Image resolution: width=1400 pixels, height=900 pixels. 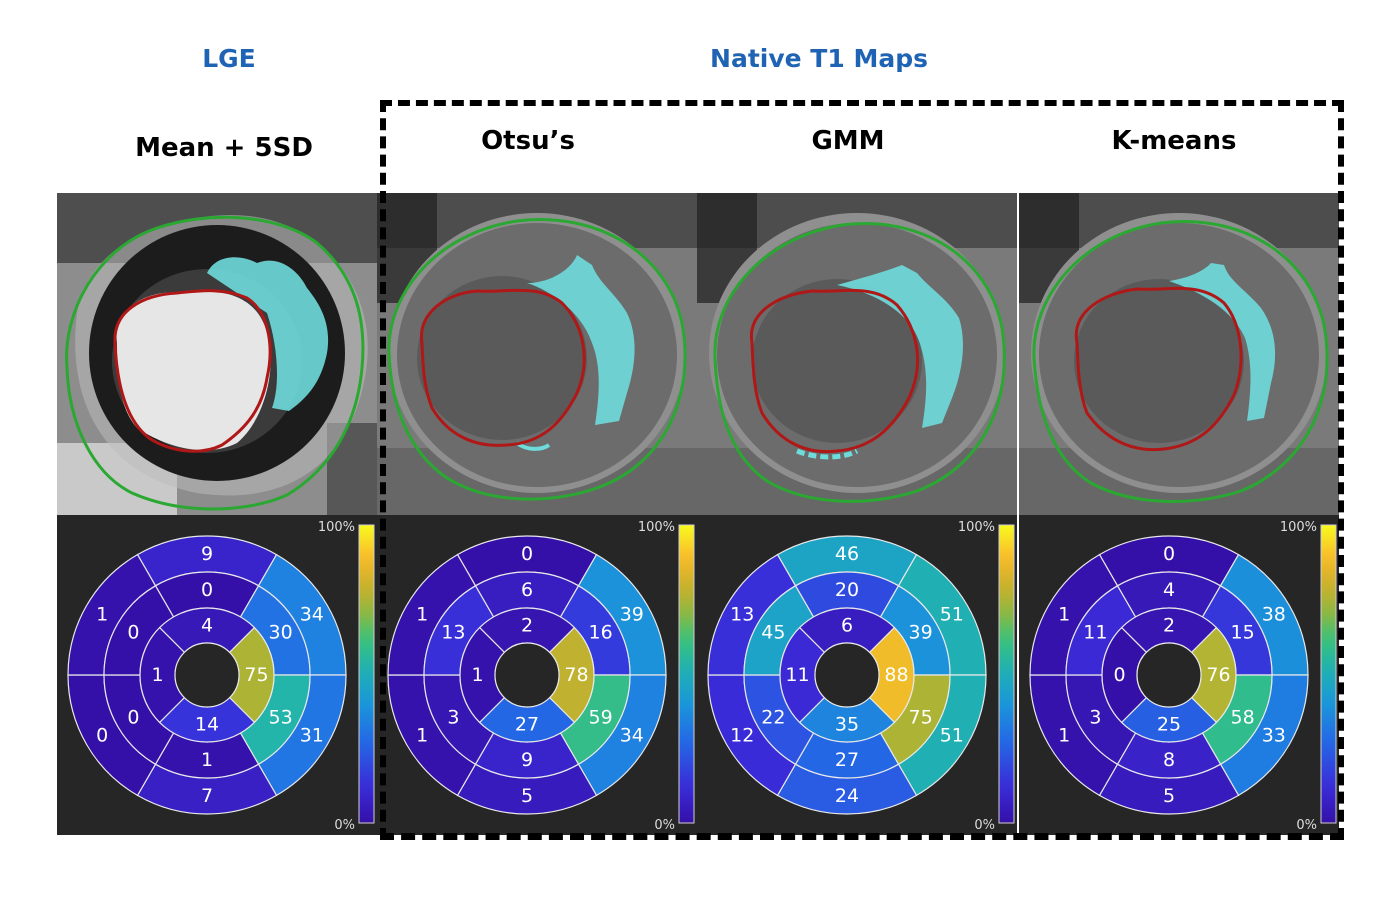 I want to click on bullseye-label-mid-4: 9, so click(x=527, y=760).